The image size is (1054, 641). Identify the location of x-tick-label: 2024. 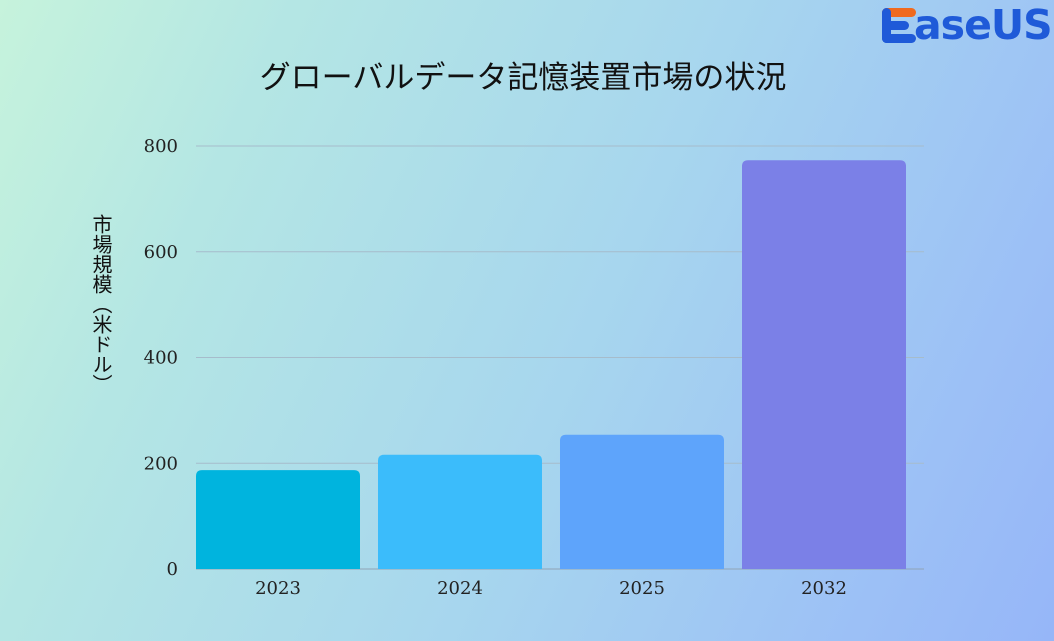
(460, 588).